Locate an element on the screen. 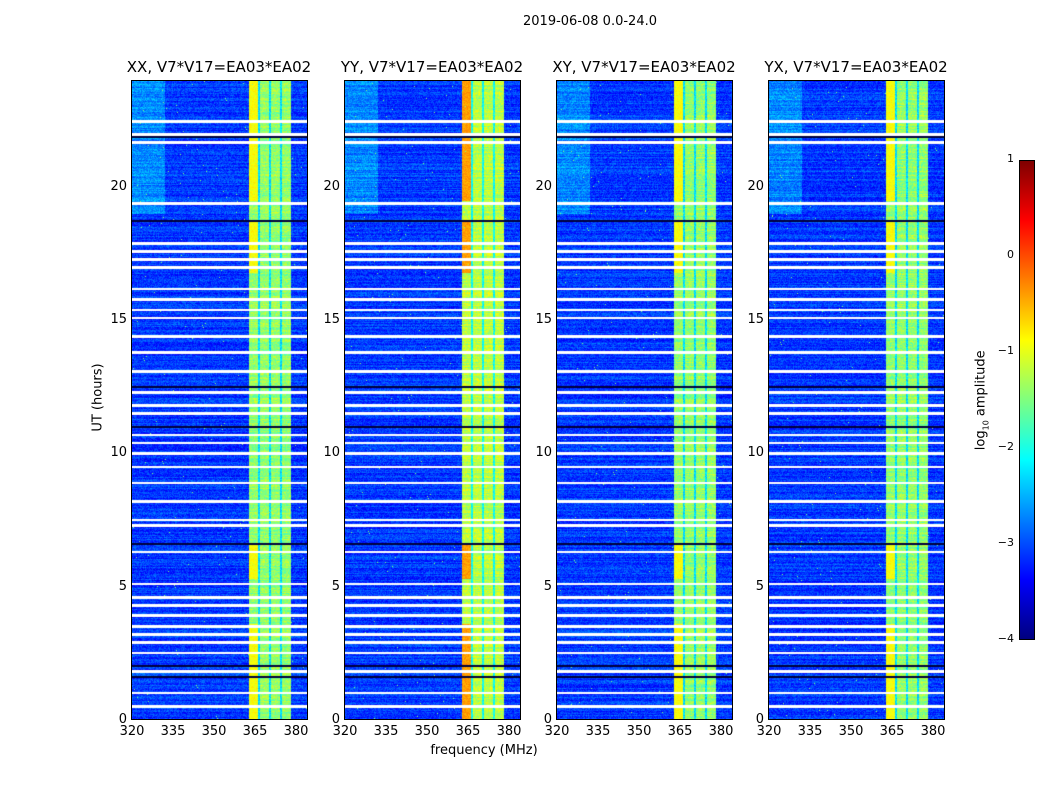 The image size is (1050, 800). panel-title: XY, V7*V17=EA03*EA02 is located at coordinates (644, 67).